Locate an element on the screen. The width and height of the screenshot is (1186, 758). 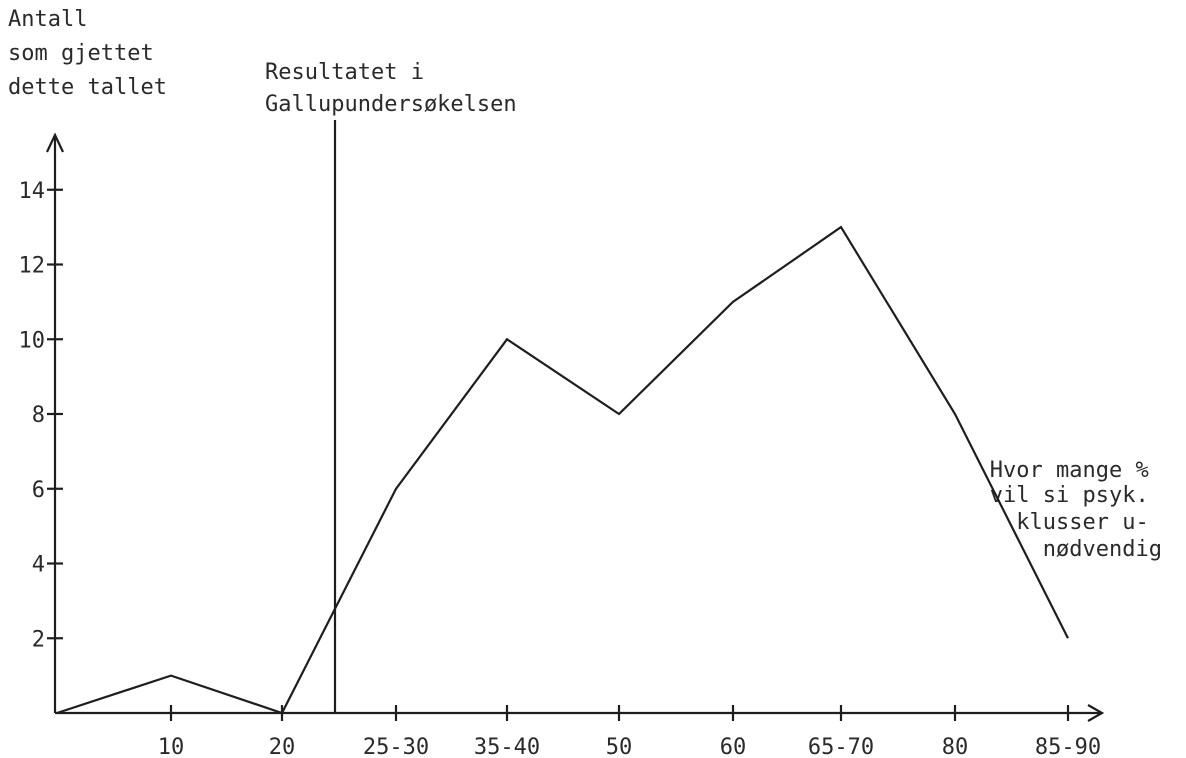
x-tick-label: 80 is located at coordinates (955, 746).